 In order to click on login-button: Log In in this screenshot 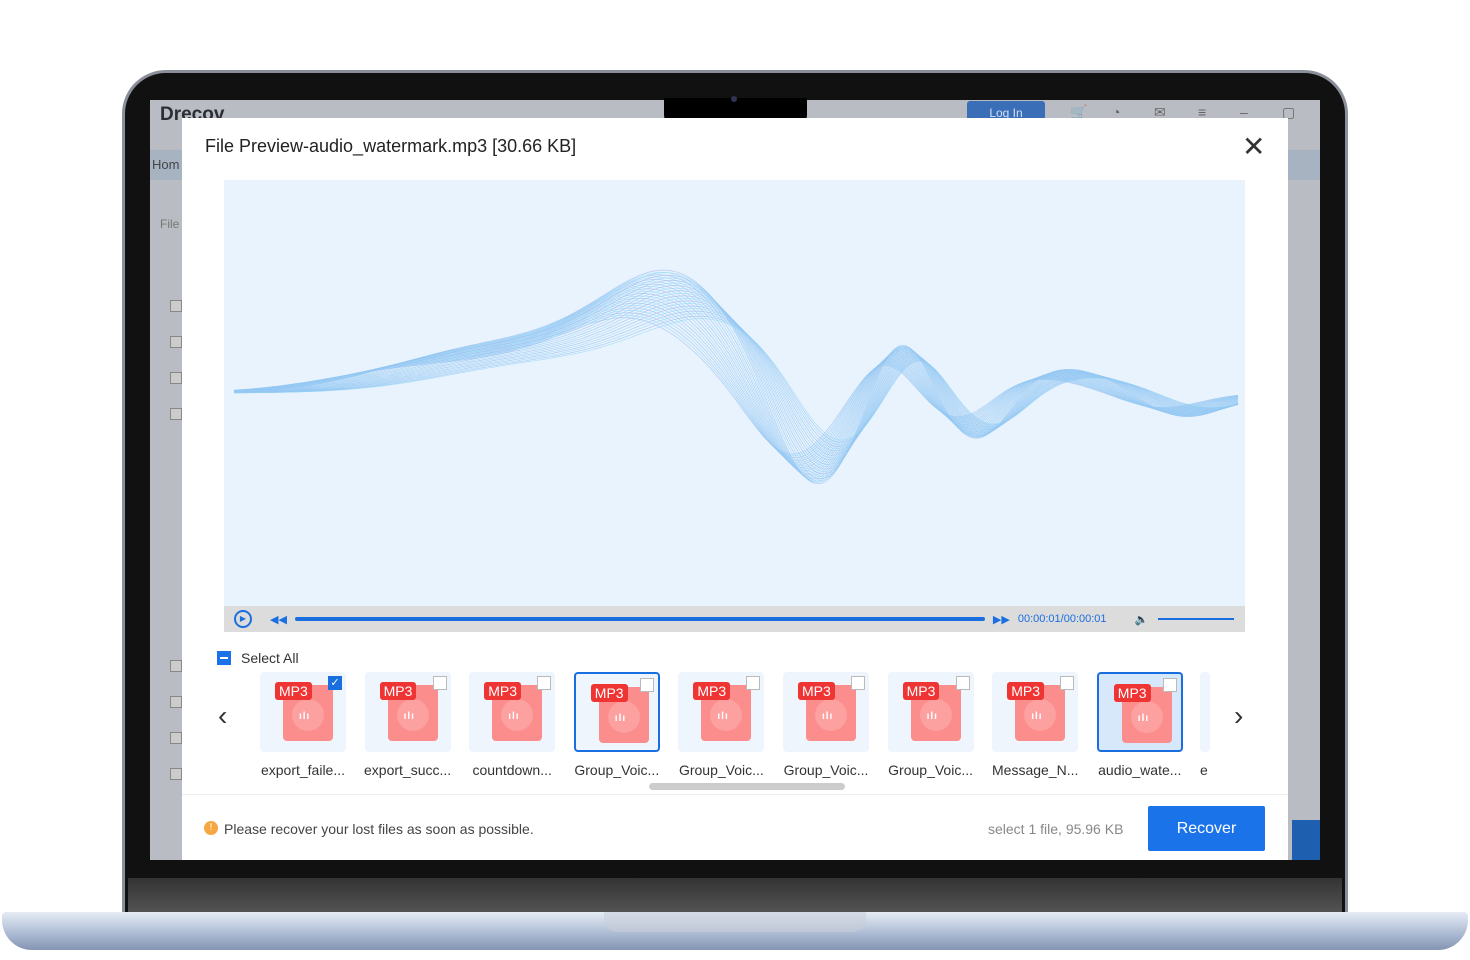, I will do `click(1006, 112)`.